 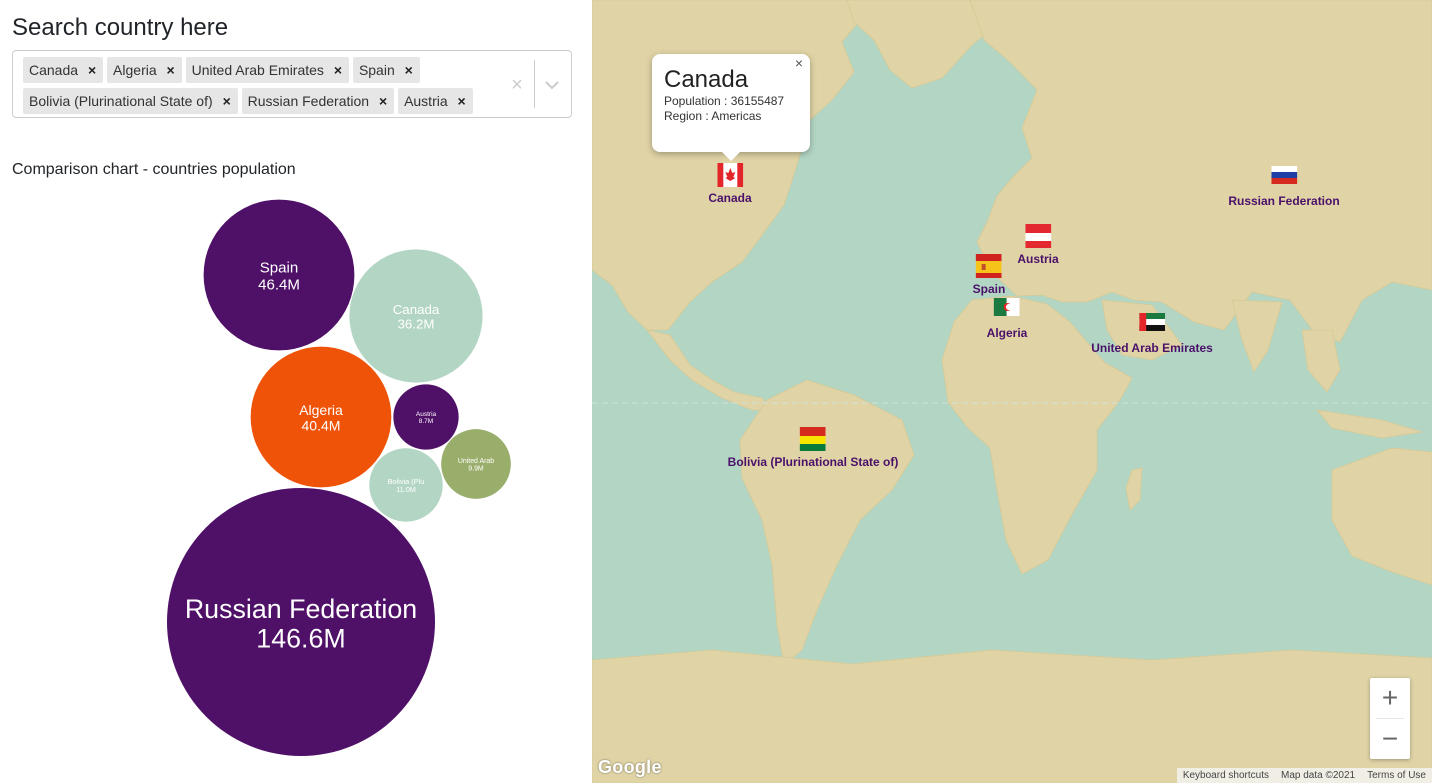 What do you see at coordinates (406, 489) in the screenshot?
I see `bubble-value-label: 11.0M` at bounding box center [406, 489].